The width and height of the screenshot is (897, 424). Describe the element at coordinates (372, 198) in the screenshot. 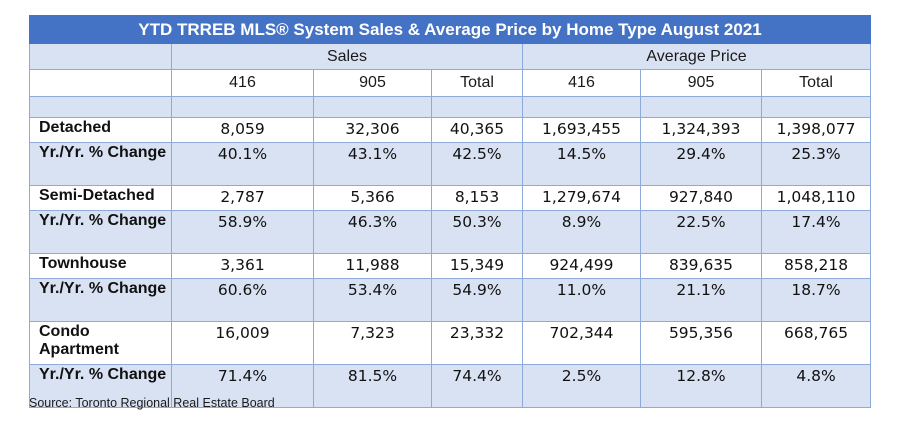

I see `table-cell: 5,366` at that location.